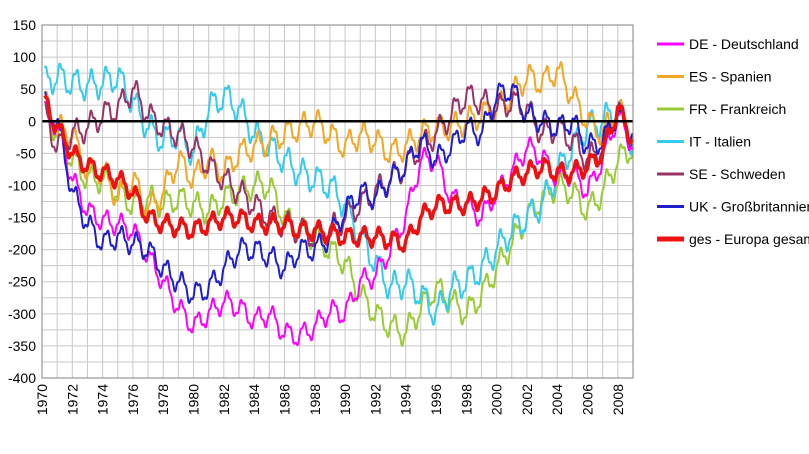  Describe the element at coordinates (224, 399) in the screenshot. I see `x-tick-label: 1982` at that location.